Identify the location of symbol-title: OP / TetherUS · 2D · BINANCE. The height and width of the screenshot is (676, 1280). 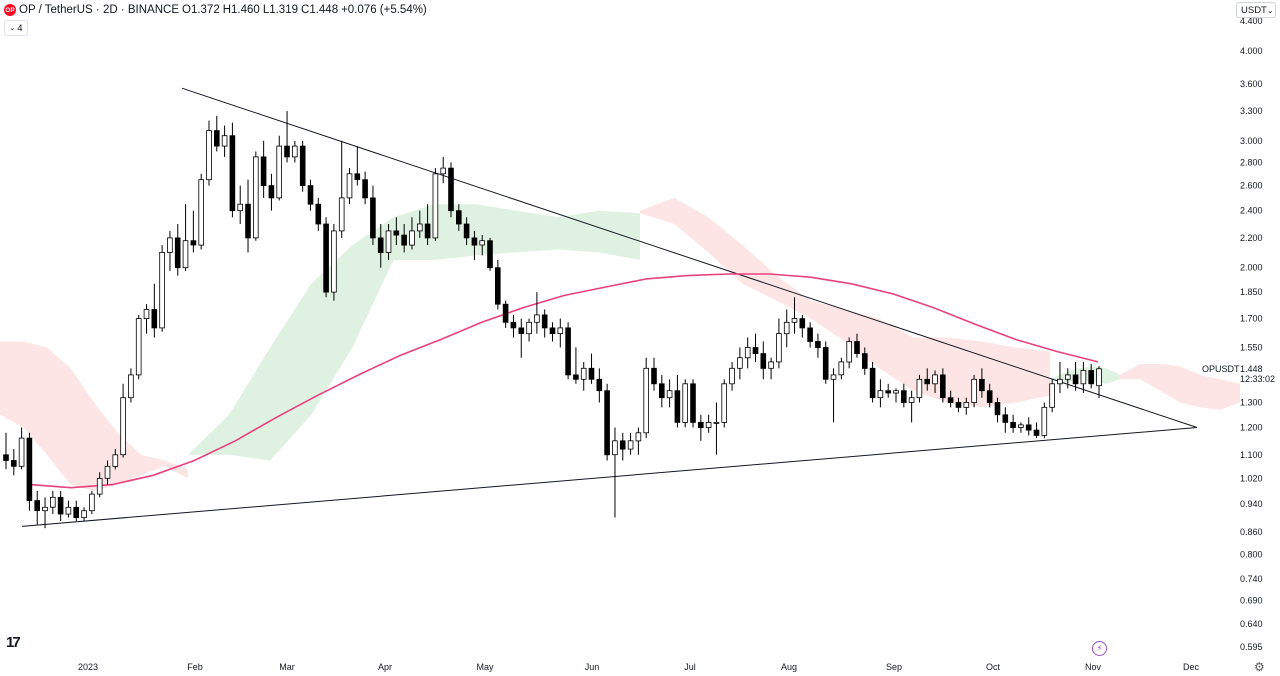
(99, 10).